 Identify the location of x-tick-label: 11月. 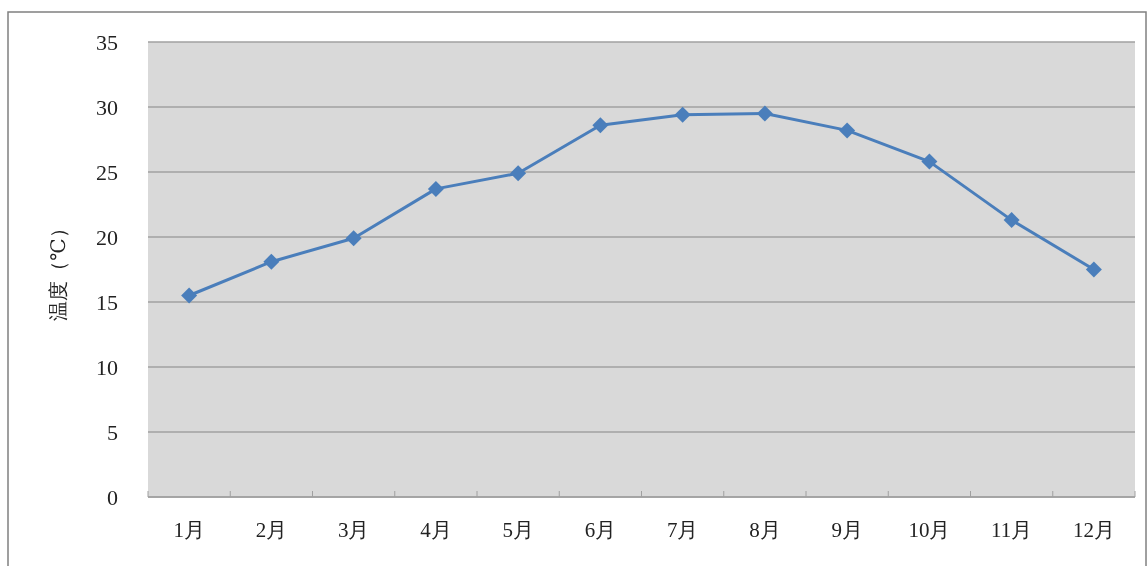
(1012, 530).